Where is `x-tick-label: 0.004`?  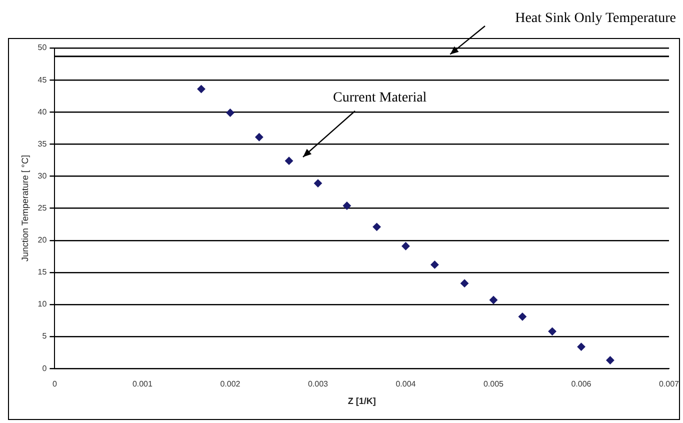
x-tick-label: 0.004 is located at coordinates (406, 384).